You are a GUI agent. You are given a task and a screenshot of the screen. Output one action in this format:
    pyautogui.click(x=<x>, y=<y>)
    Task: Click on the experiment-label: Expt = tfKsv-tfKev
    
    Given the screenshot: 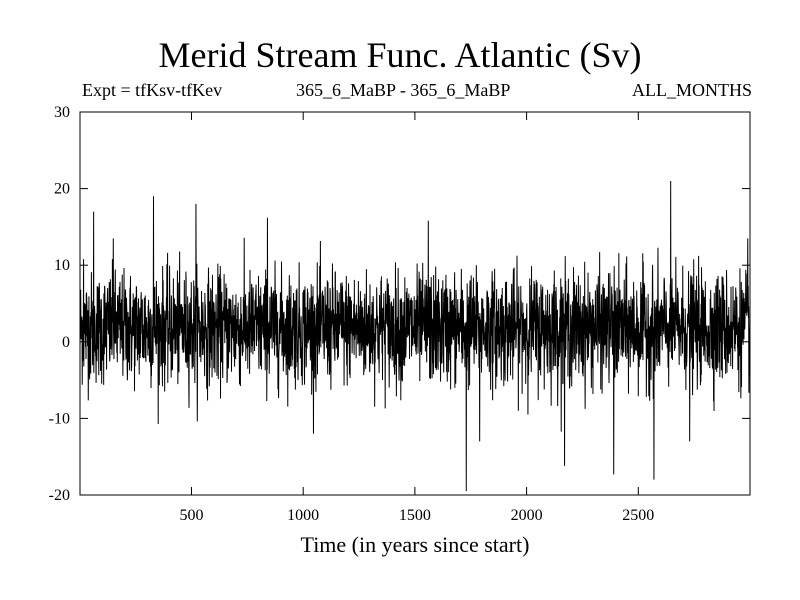 What is the action you would take?
    pyautogui.click(x=152, y=90)
    